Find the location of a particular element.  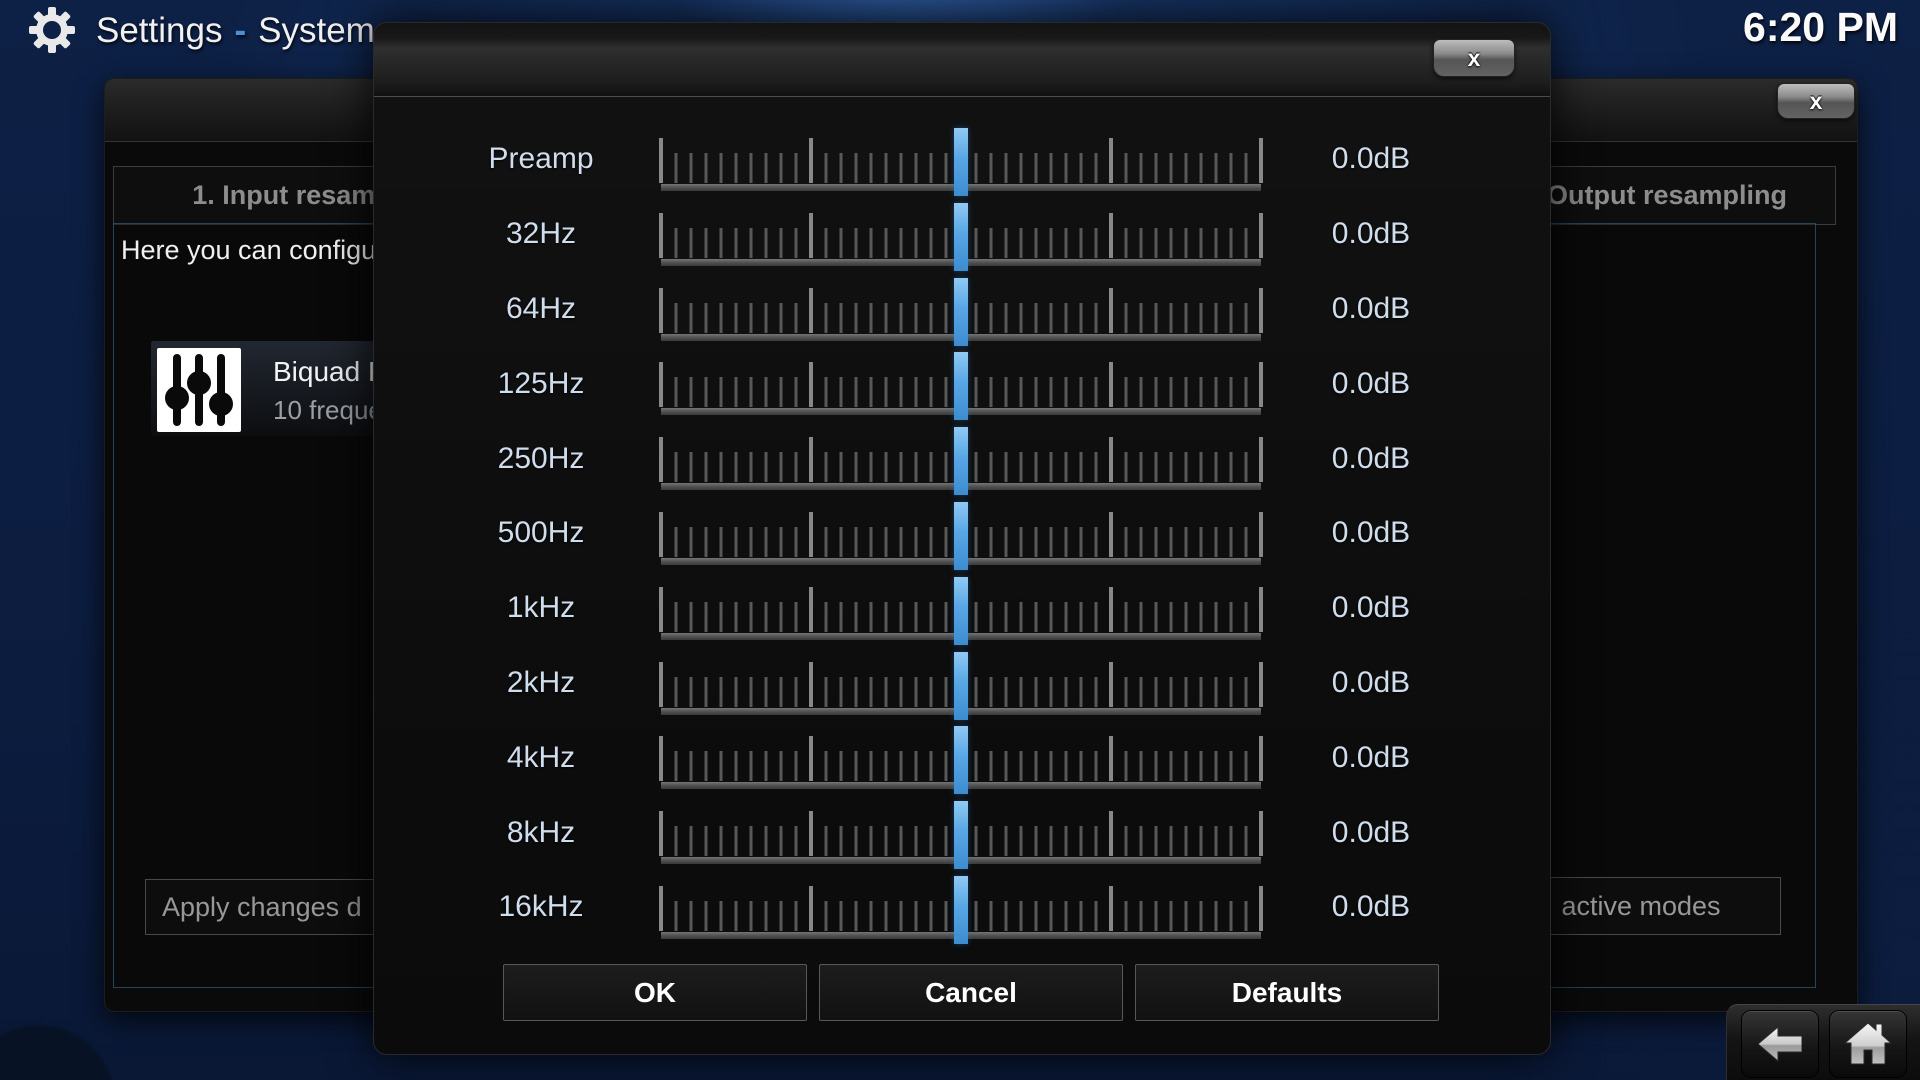

home-icon is located at coordinates (1868, 1044).